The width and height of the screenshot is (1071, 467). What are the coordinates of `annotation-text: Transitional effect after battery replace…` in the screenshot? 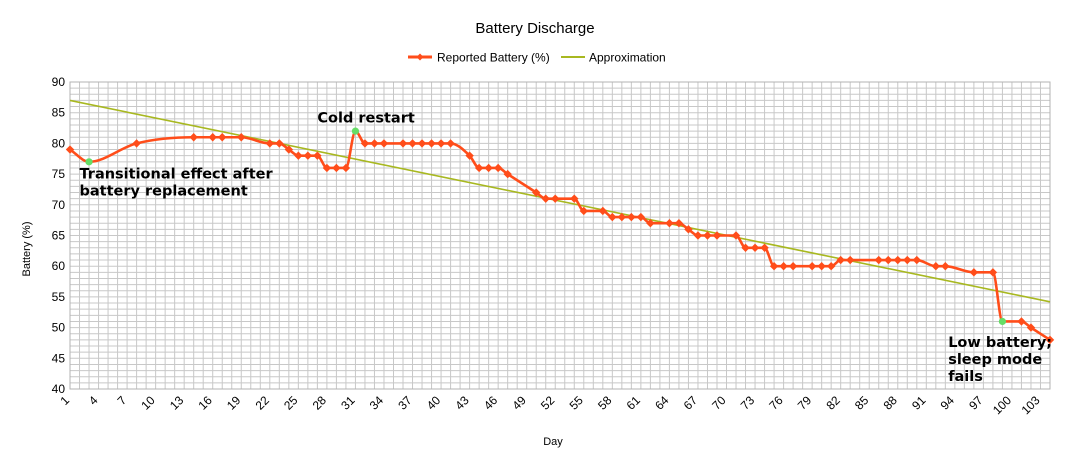 It's located at (177, 182).